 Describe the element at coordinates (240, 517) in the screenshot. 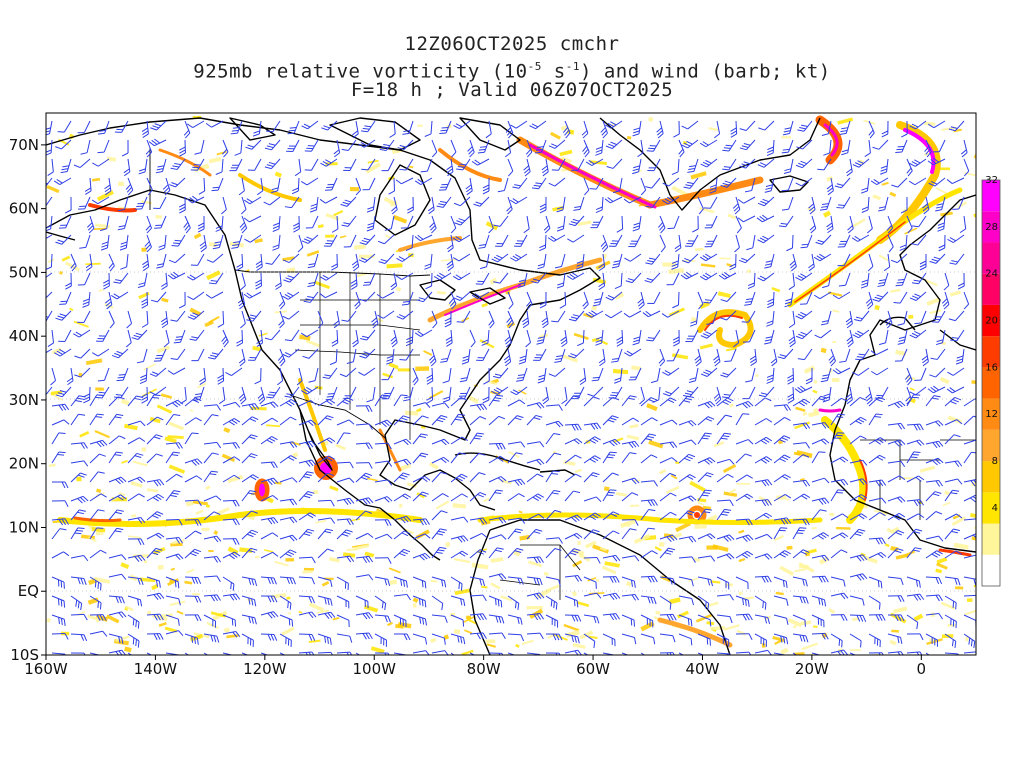

I see `itcz-band` at that location.